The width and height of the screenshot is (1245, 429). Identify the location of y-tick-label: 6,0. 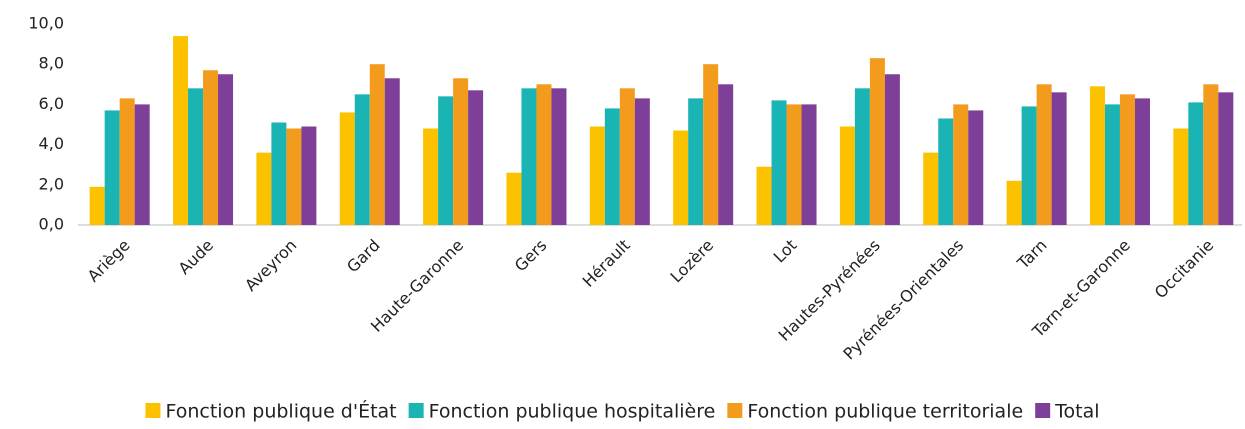
(51, 103).